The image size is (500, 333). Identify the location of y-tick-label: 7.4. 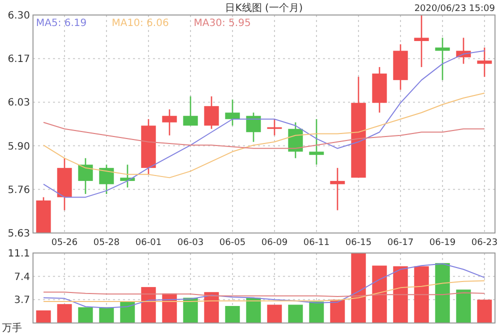
(22, 277).